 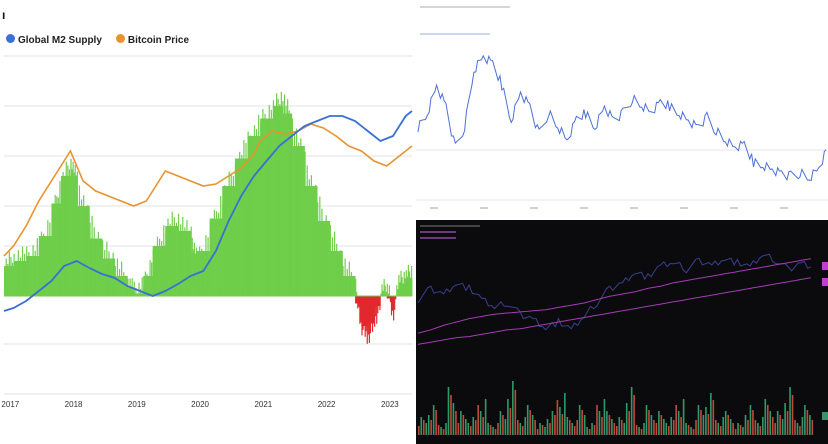 I want to click on legend-text-blur, so click(x=455, y=34).